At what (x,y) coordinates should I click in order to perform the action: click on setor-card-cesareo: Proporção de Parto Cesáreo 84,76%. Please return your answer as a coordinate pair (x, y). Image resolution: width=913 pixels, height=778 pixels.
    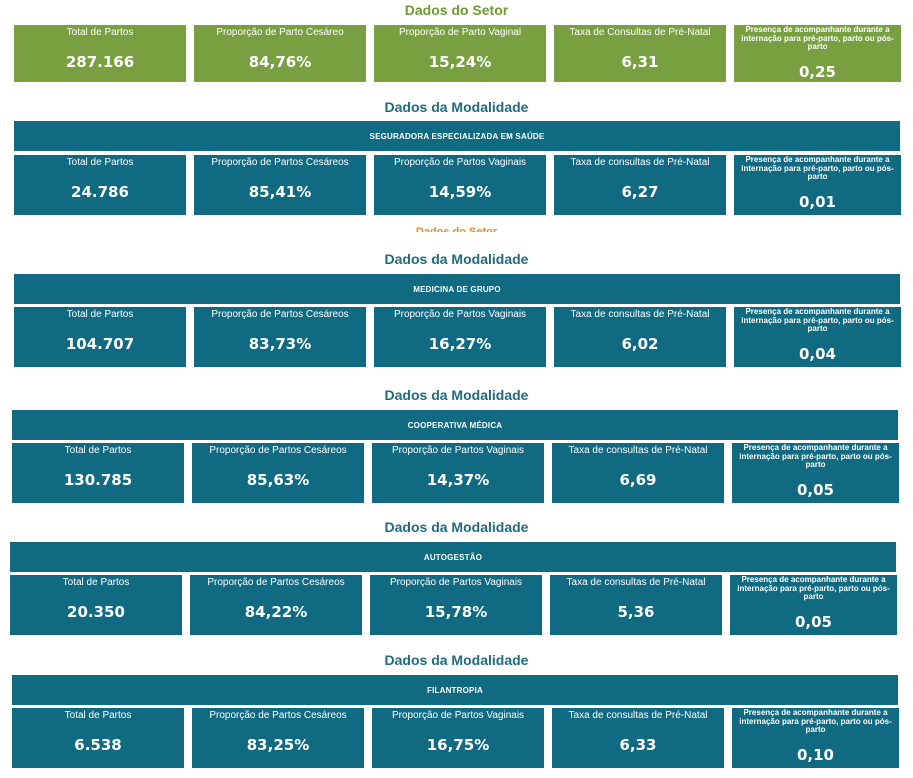
    Looking at the image, I should click on (280, 53).